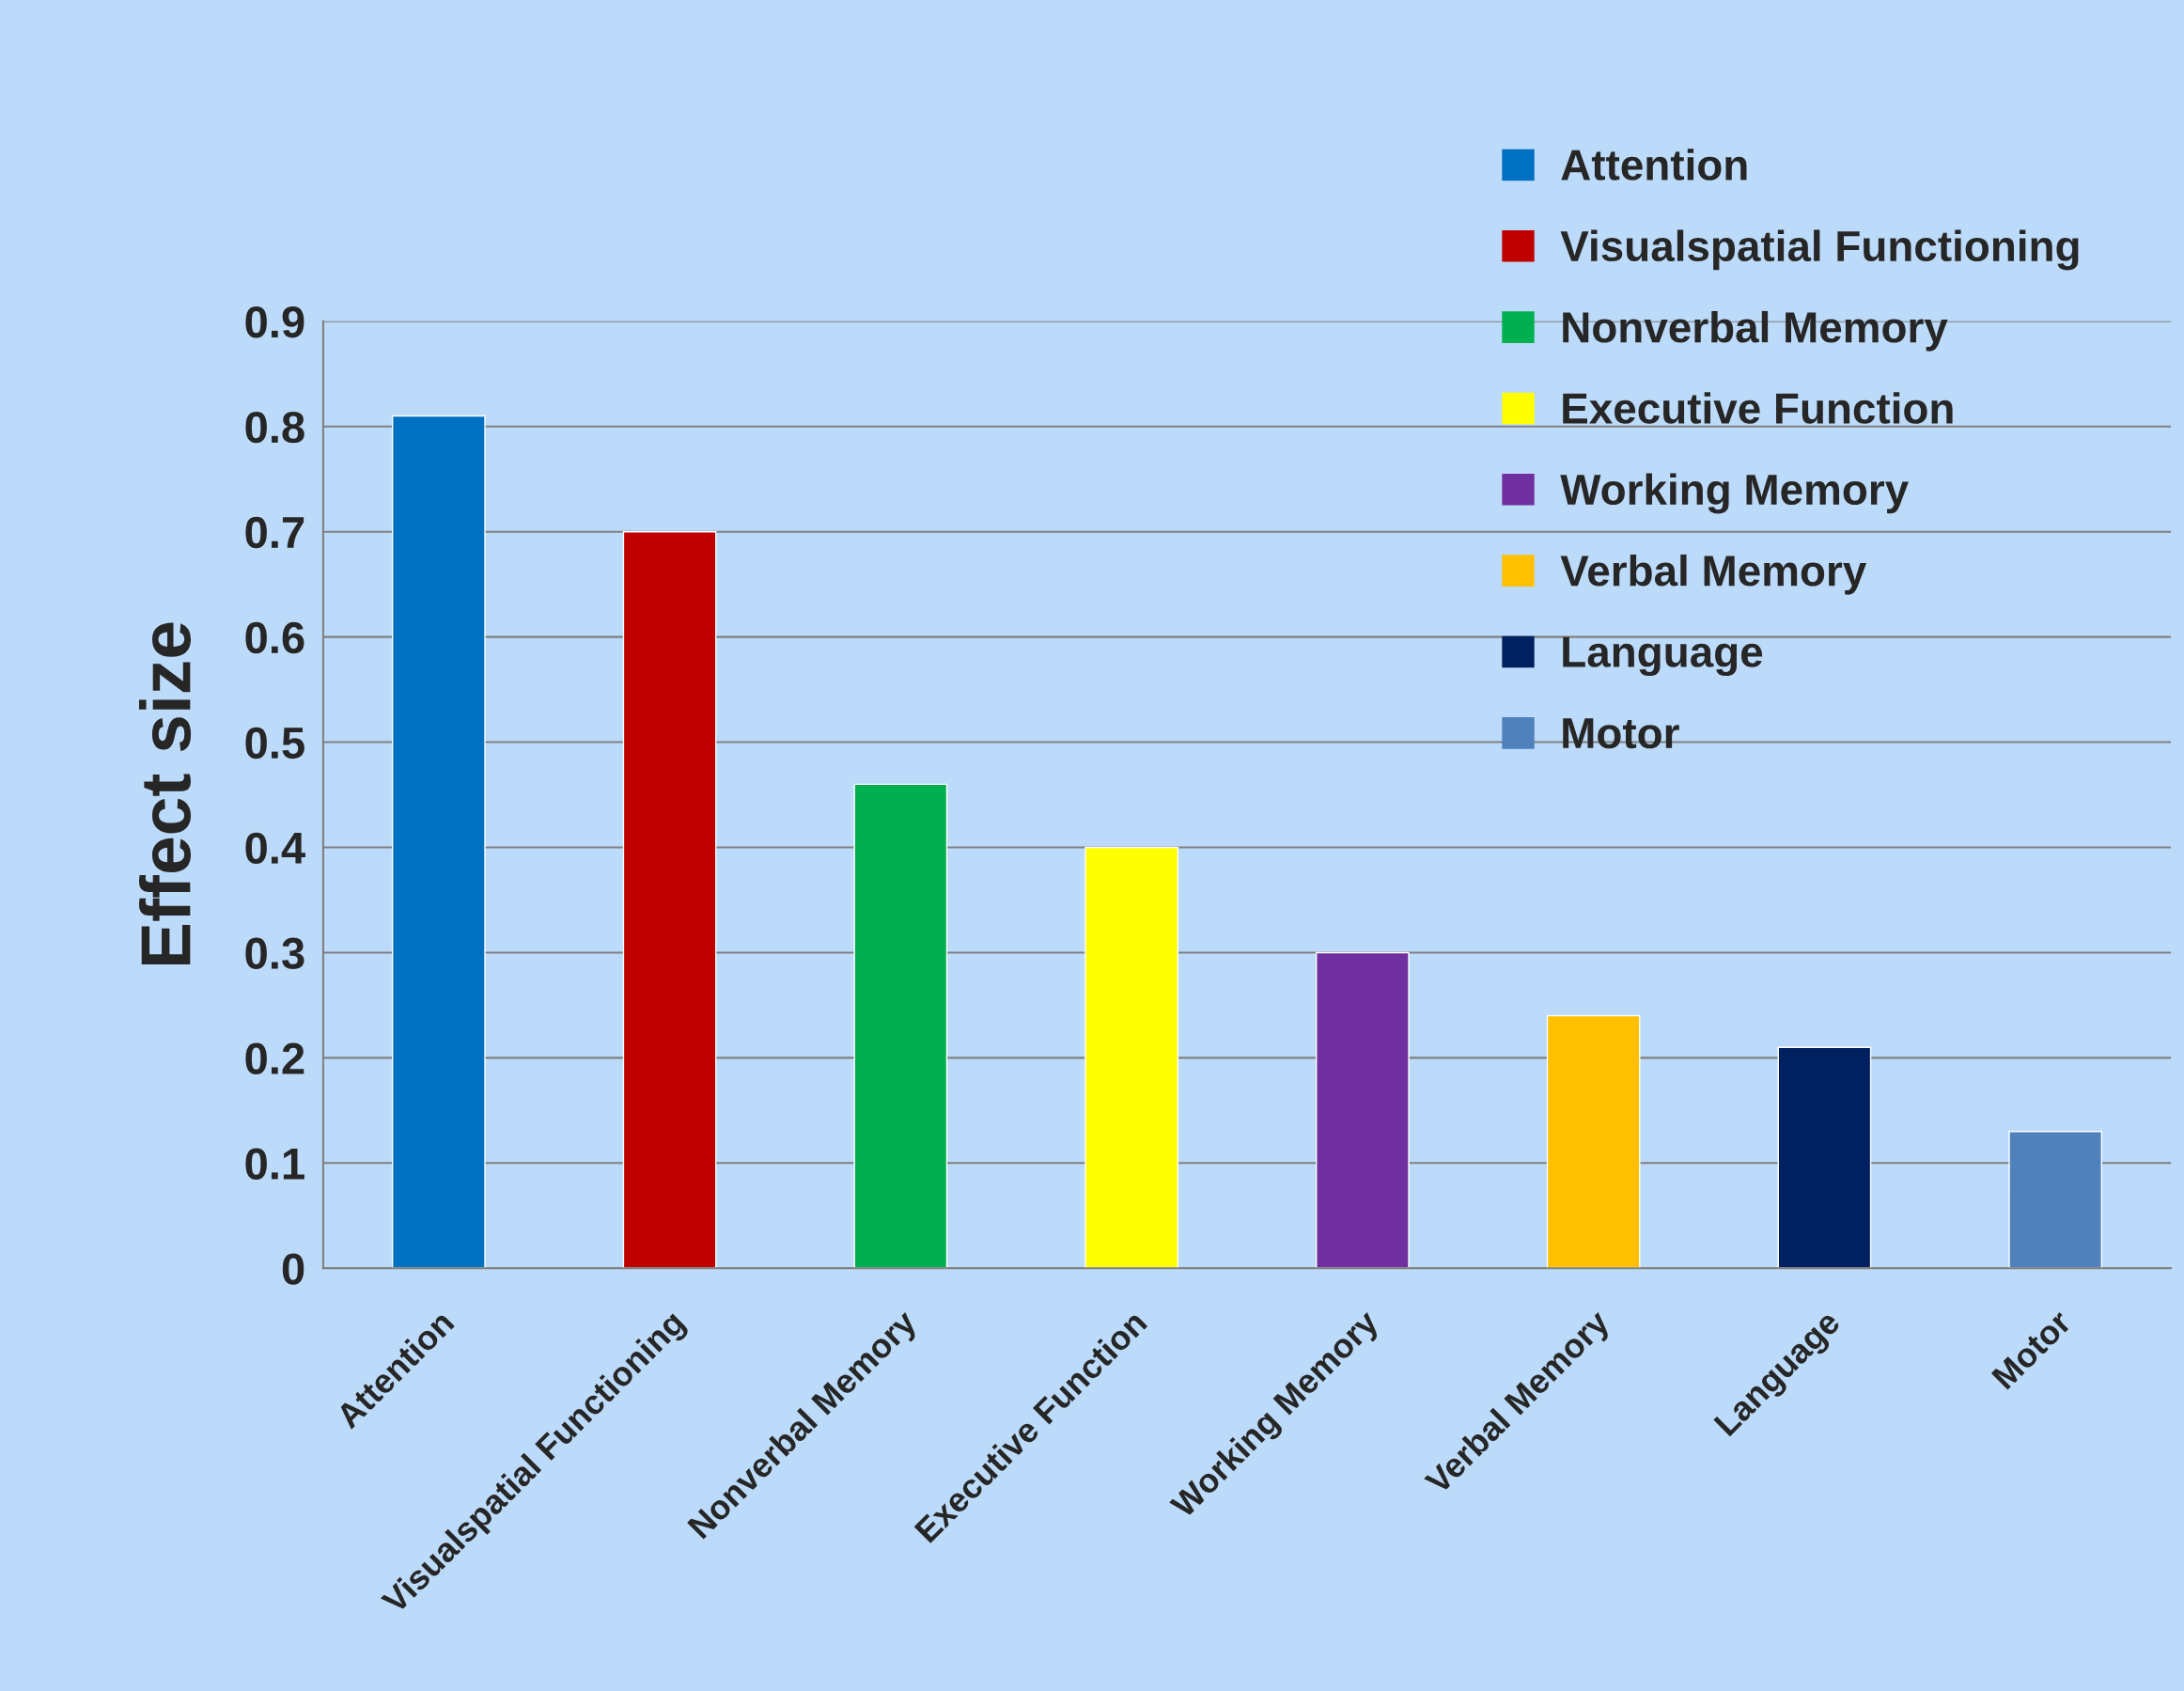 The height and width of the screenshot is (1691, 2184). Describe the element at coordinates (275, 743) in the screenshot. I see `y-tick-label: 0.5` at that location.